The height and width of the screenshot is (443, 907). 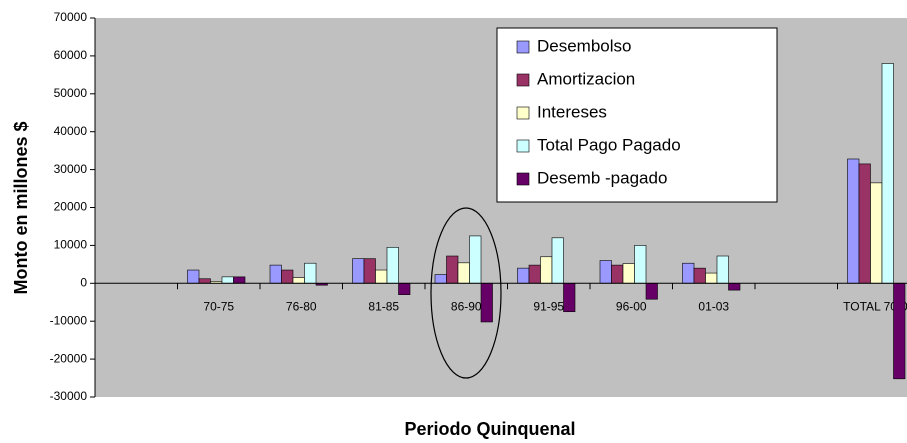 What do you see at coordinates (69, 396) in the screenshot?
I see `y-tick-label: -30000` at bounding box center [69, 396].